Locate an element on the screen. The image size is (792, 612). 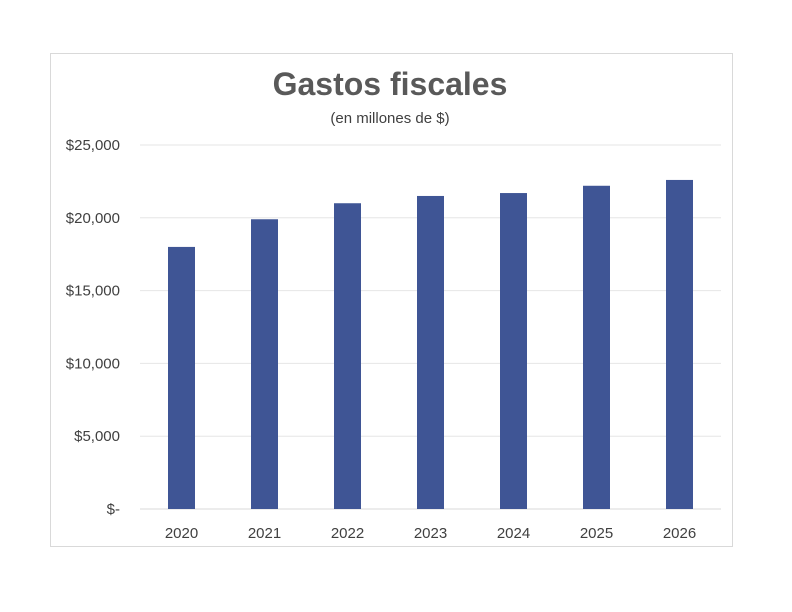
y-tick-label: $25,000 is located at coordinates (93, 145).